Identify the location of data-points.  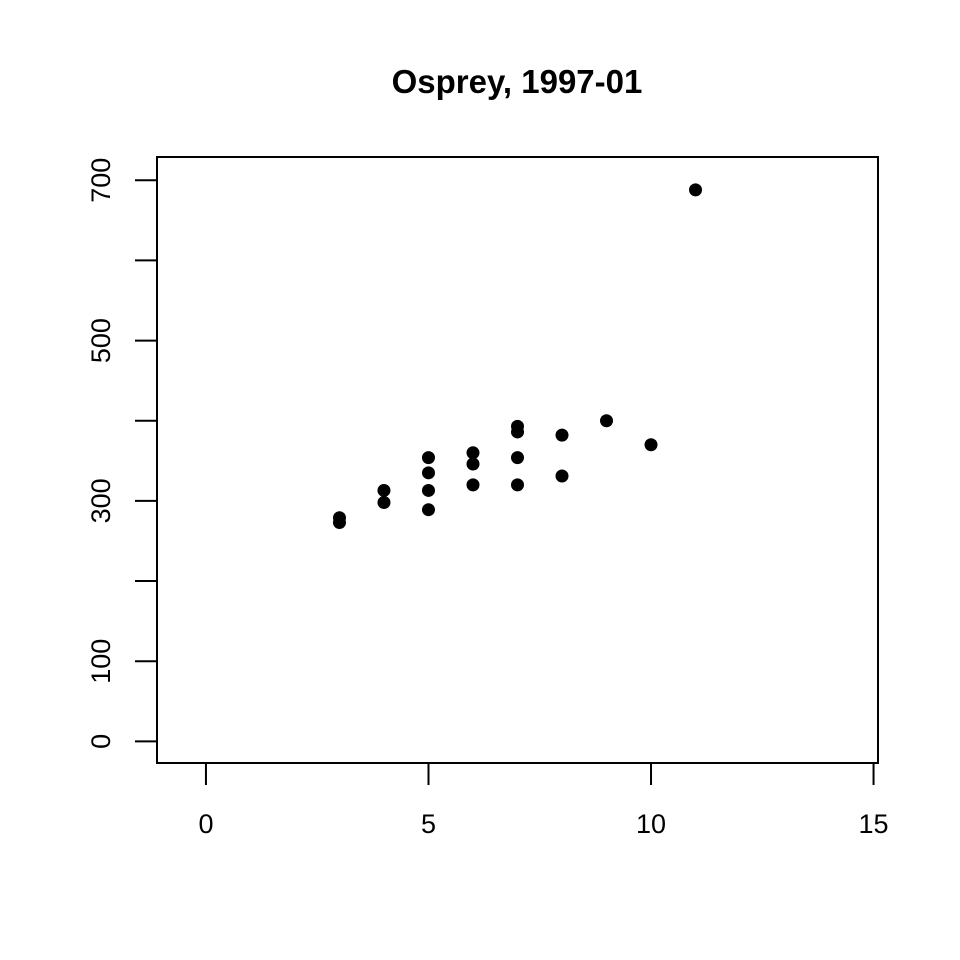
(517, 356).